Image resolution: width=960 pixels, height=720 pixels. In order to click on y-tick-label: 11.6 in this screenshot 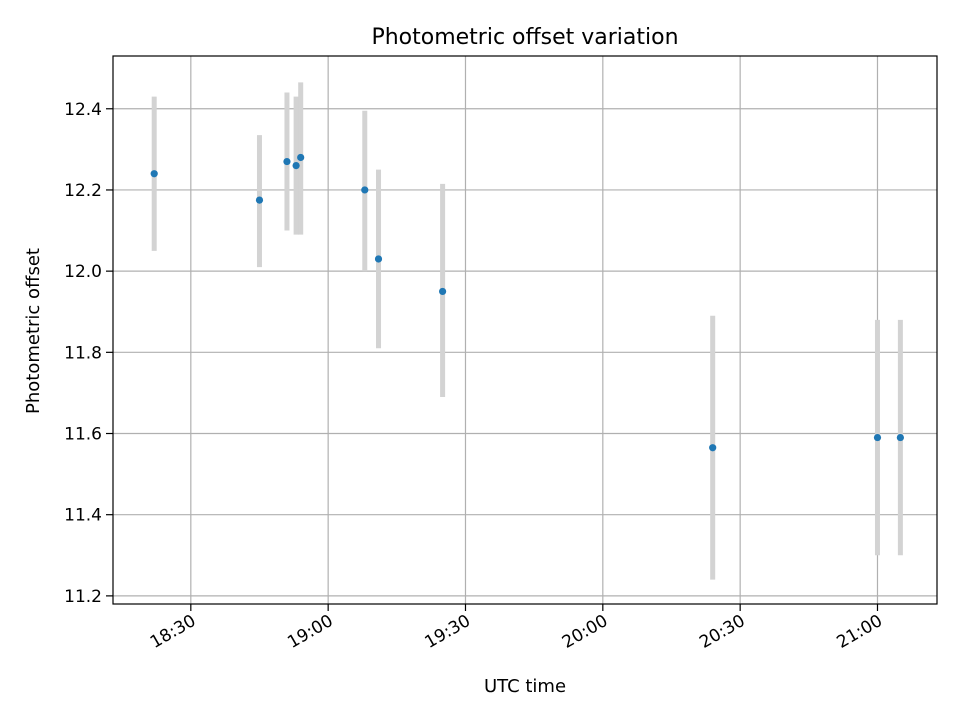, I will do `click(83, 435)`.